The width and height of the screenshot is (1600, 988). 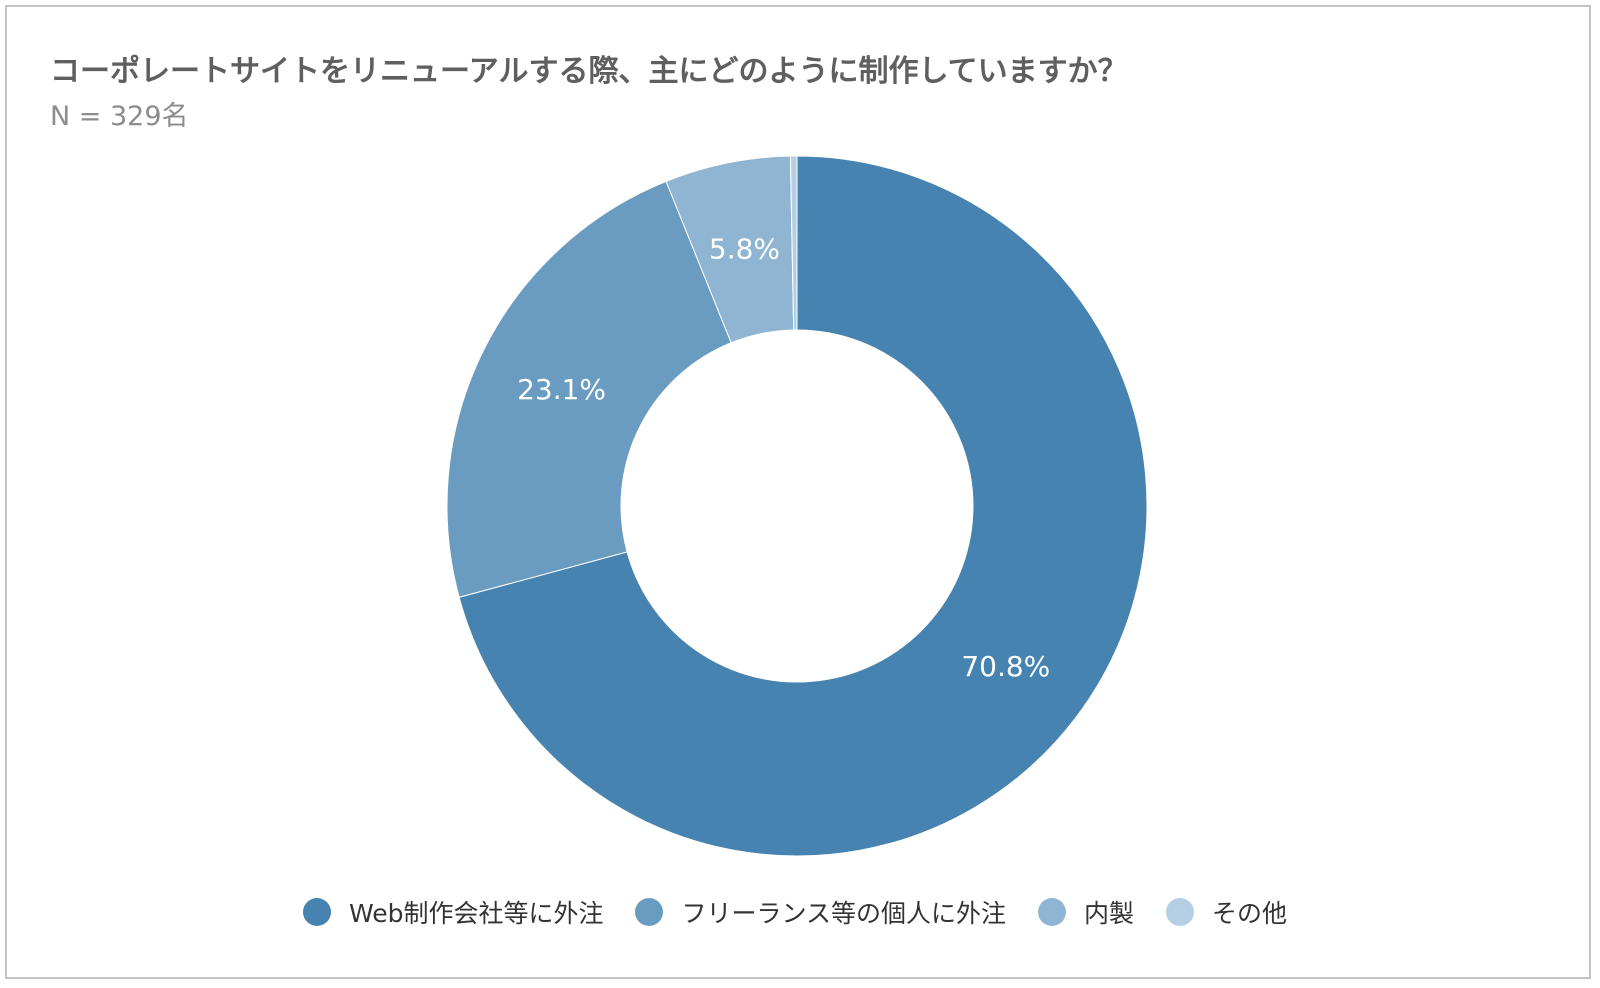 What do you see at coordinates (744, 248) in the screenshot?
I see `slice-label-in-house: 5.8%` at bounding box center [744, 248].